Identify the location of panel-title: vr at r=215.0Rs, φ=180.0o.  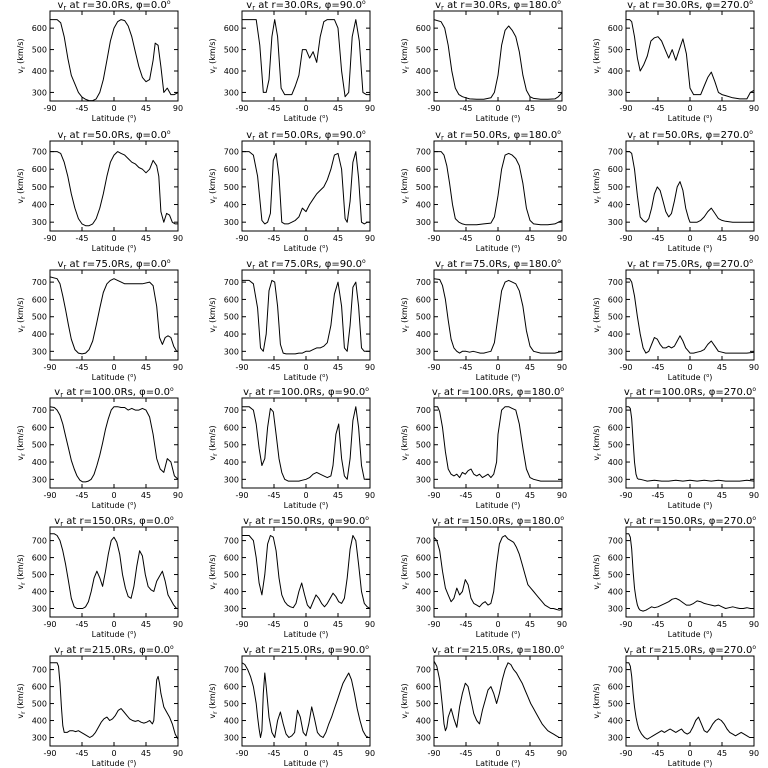
(498, 650).